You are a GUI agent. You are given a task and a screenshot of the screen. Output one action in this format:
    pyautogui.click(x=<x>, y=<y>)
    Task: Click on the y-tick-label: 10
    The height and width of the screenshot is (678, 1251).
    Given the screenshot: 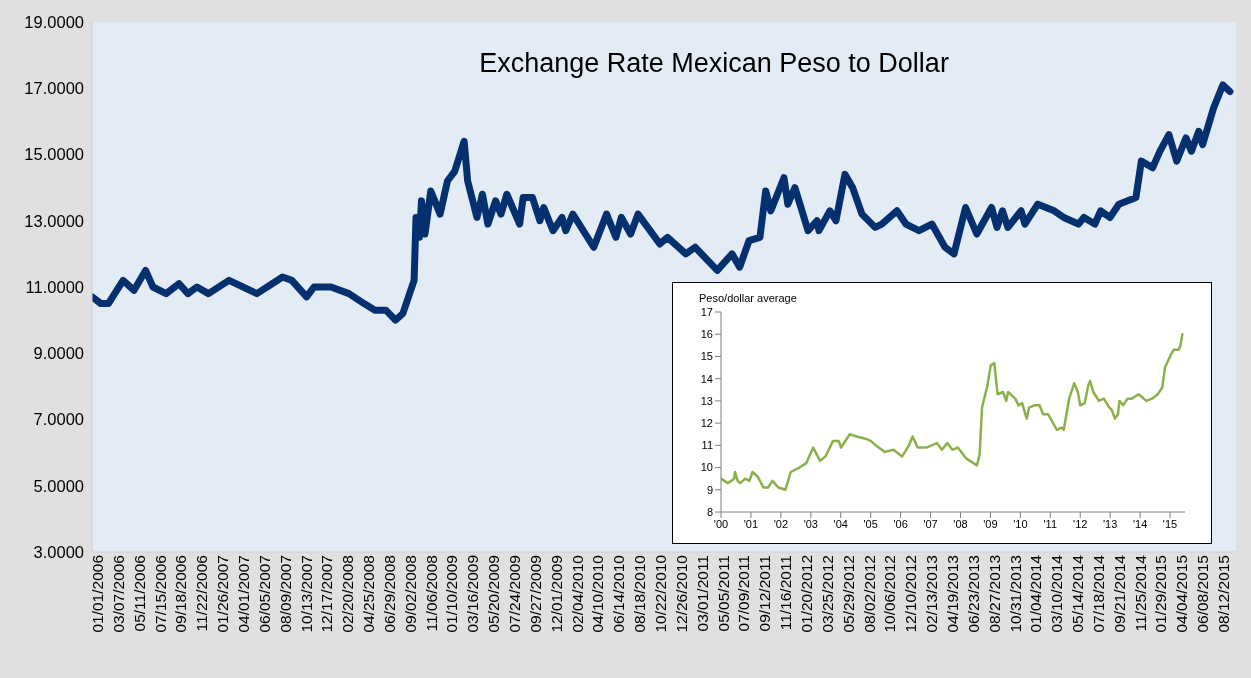 What is the action you would take?
    pyautogui.click(x=706, y=467)
    